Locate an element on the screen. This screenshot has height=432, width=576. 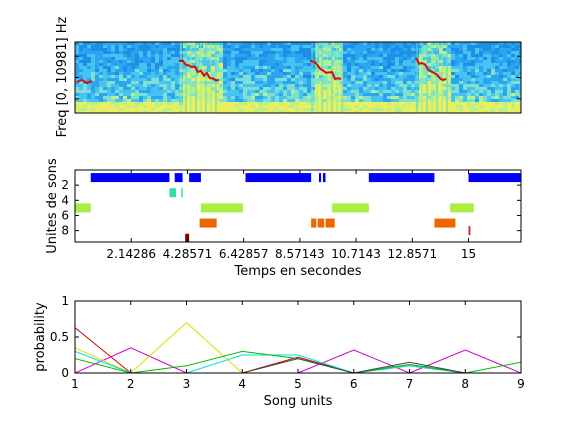
segmentation-xtick-label: 4.28571 is located at coordinates (188, 254).